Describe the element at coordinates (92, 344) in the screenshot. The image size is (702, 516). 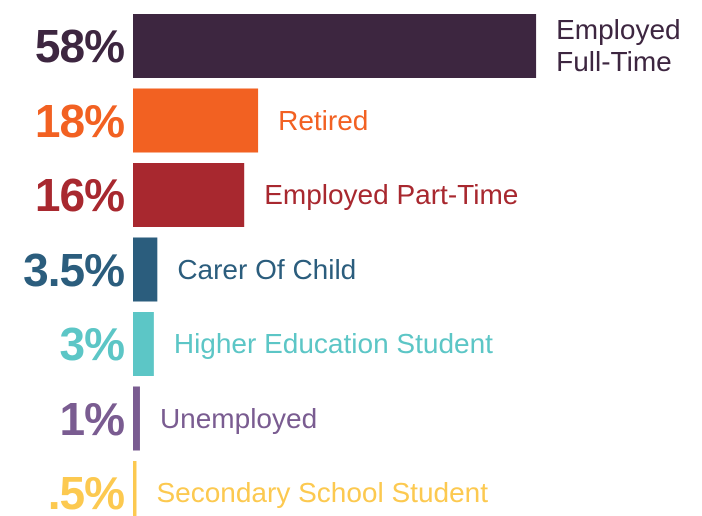
I see `value-label: 3%` at that location.